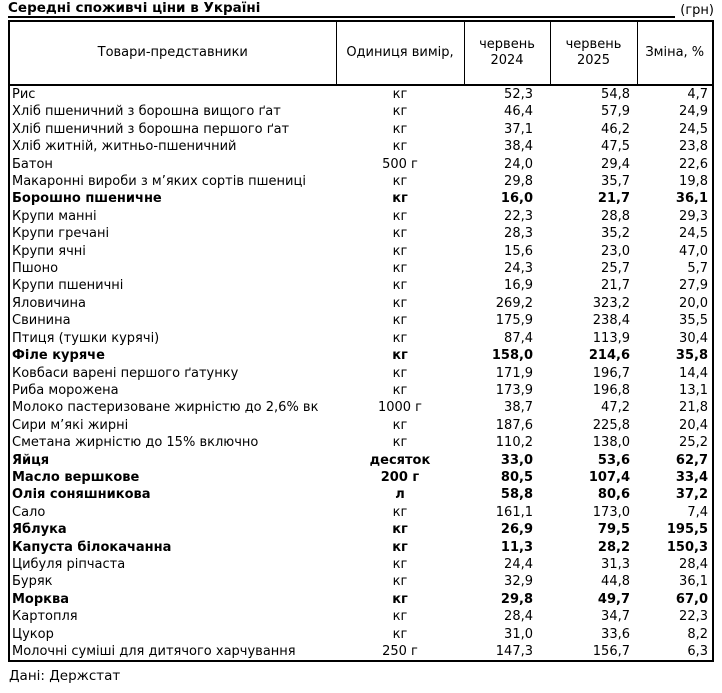 The height and width of the screenshot is (693, 722). What do you see at coordinates (69, 564) in the screenshot?
I see `cell-product-name: Цибуля ріпчаста` at bounding box center [69, 564].